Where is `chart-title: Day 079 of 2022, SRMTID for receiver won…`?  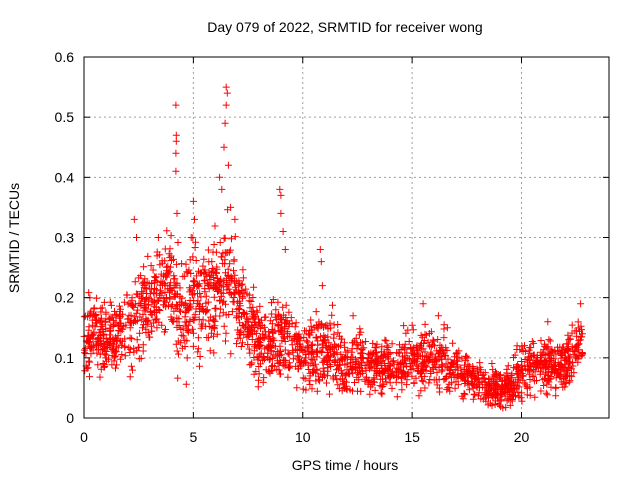 chart-title: Day 079 of 2022, SRMTID for receiver won… is located at coordinates (344, 27).